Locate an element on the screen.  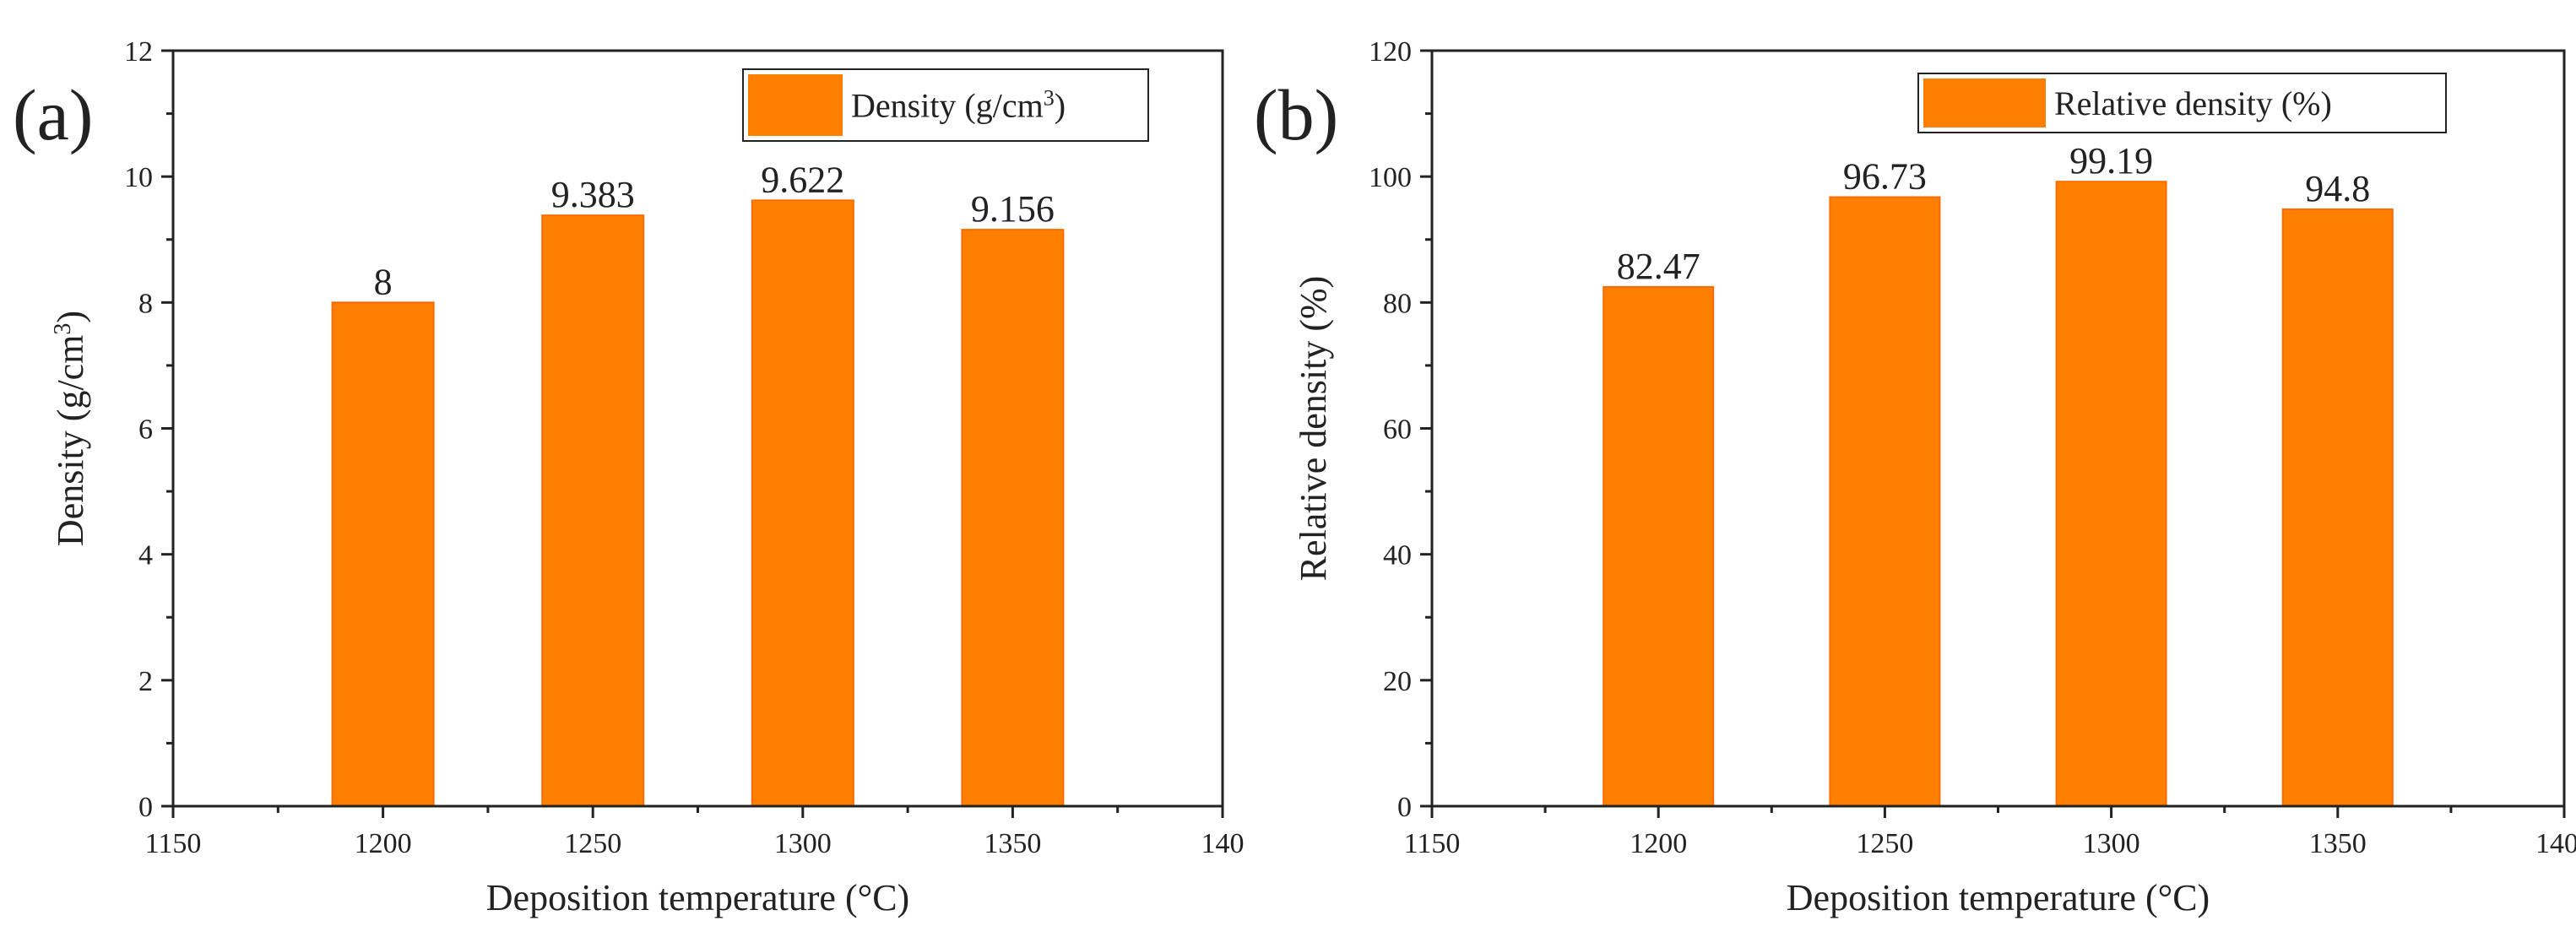
y-tick-label: 8 is located at coordinates (145, 303).